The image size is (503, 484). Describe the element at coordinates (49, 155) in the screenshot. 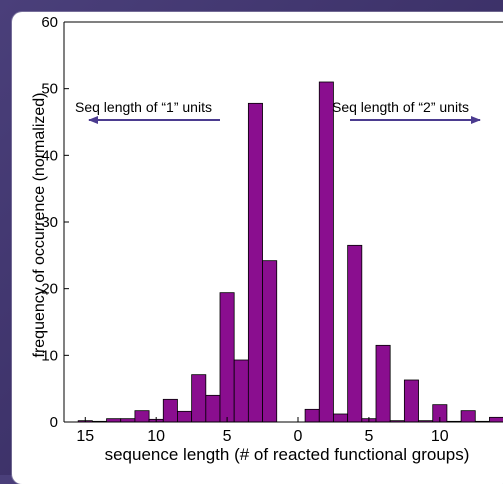

I see `y-tick-label: 40` at that location.